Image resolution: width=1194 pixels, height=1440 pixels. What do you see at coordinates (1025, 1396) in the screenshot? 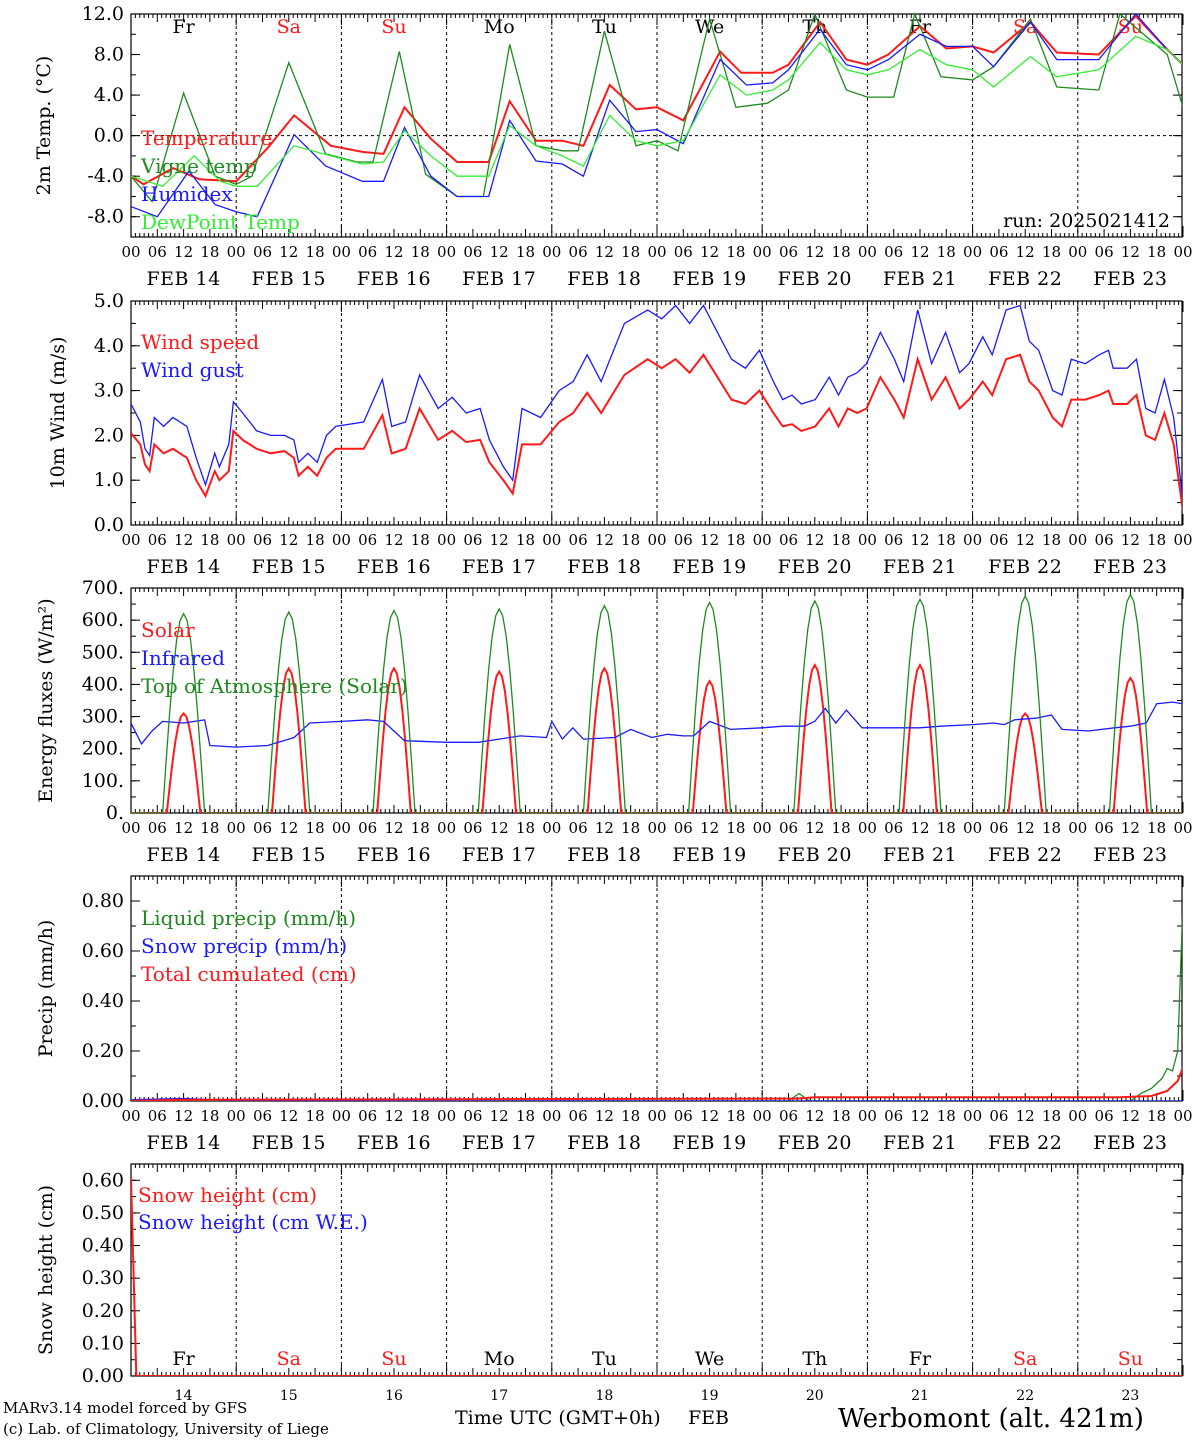
I see `day-number: 22` at bounding box center [1025, 1396].